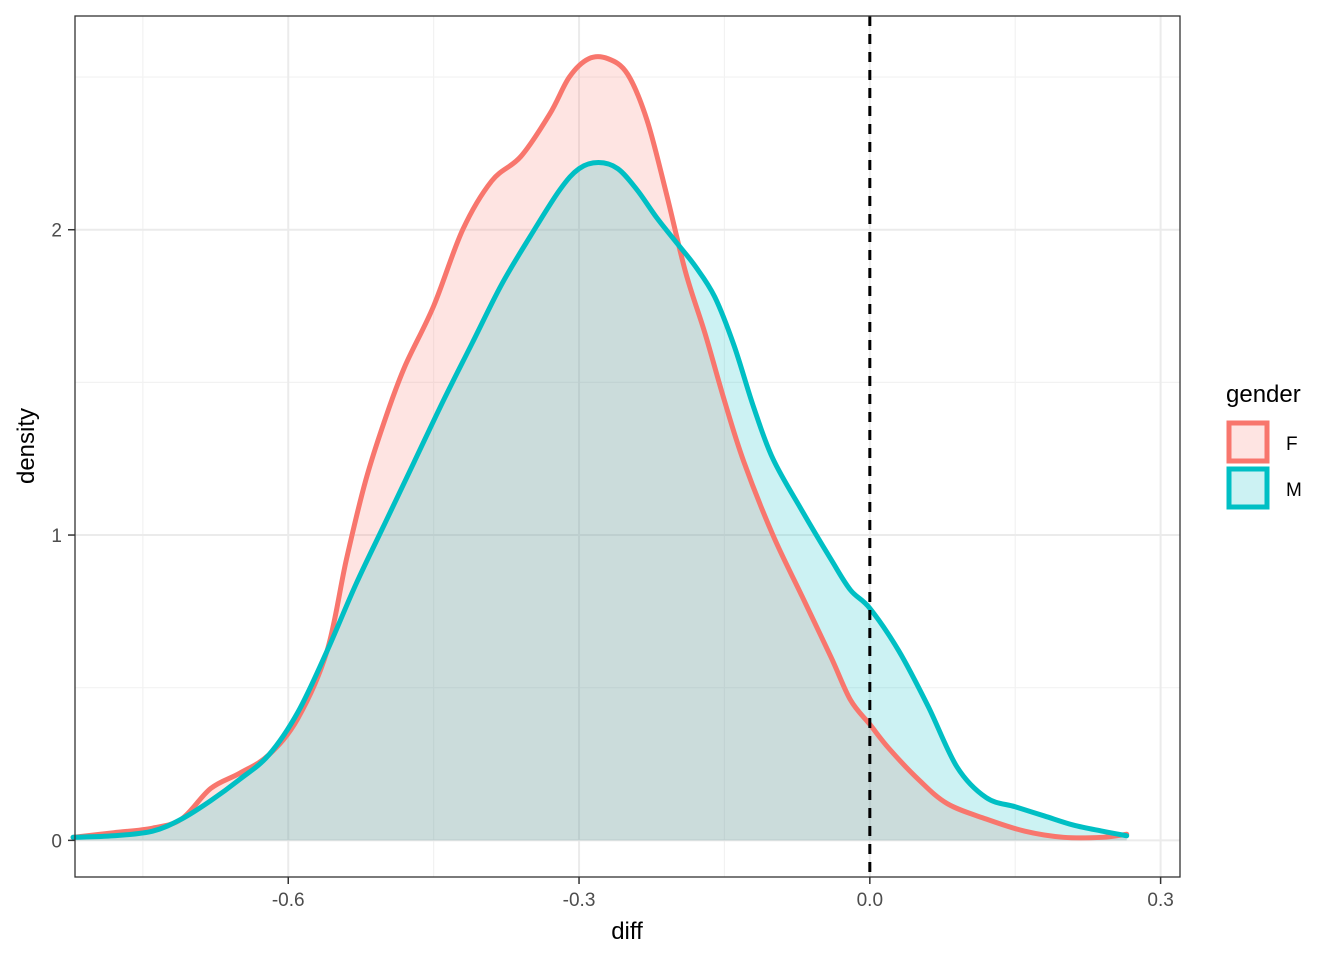 The height and width of the screenshot is (965, 1344). What do you see at coordinates (288, 900) in the screenshot?
I see `x-tick-label: -0.6` at bounding box center [288, 900].